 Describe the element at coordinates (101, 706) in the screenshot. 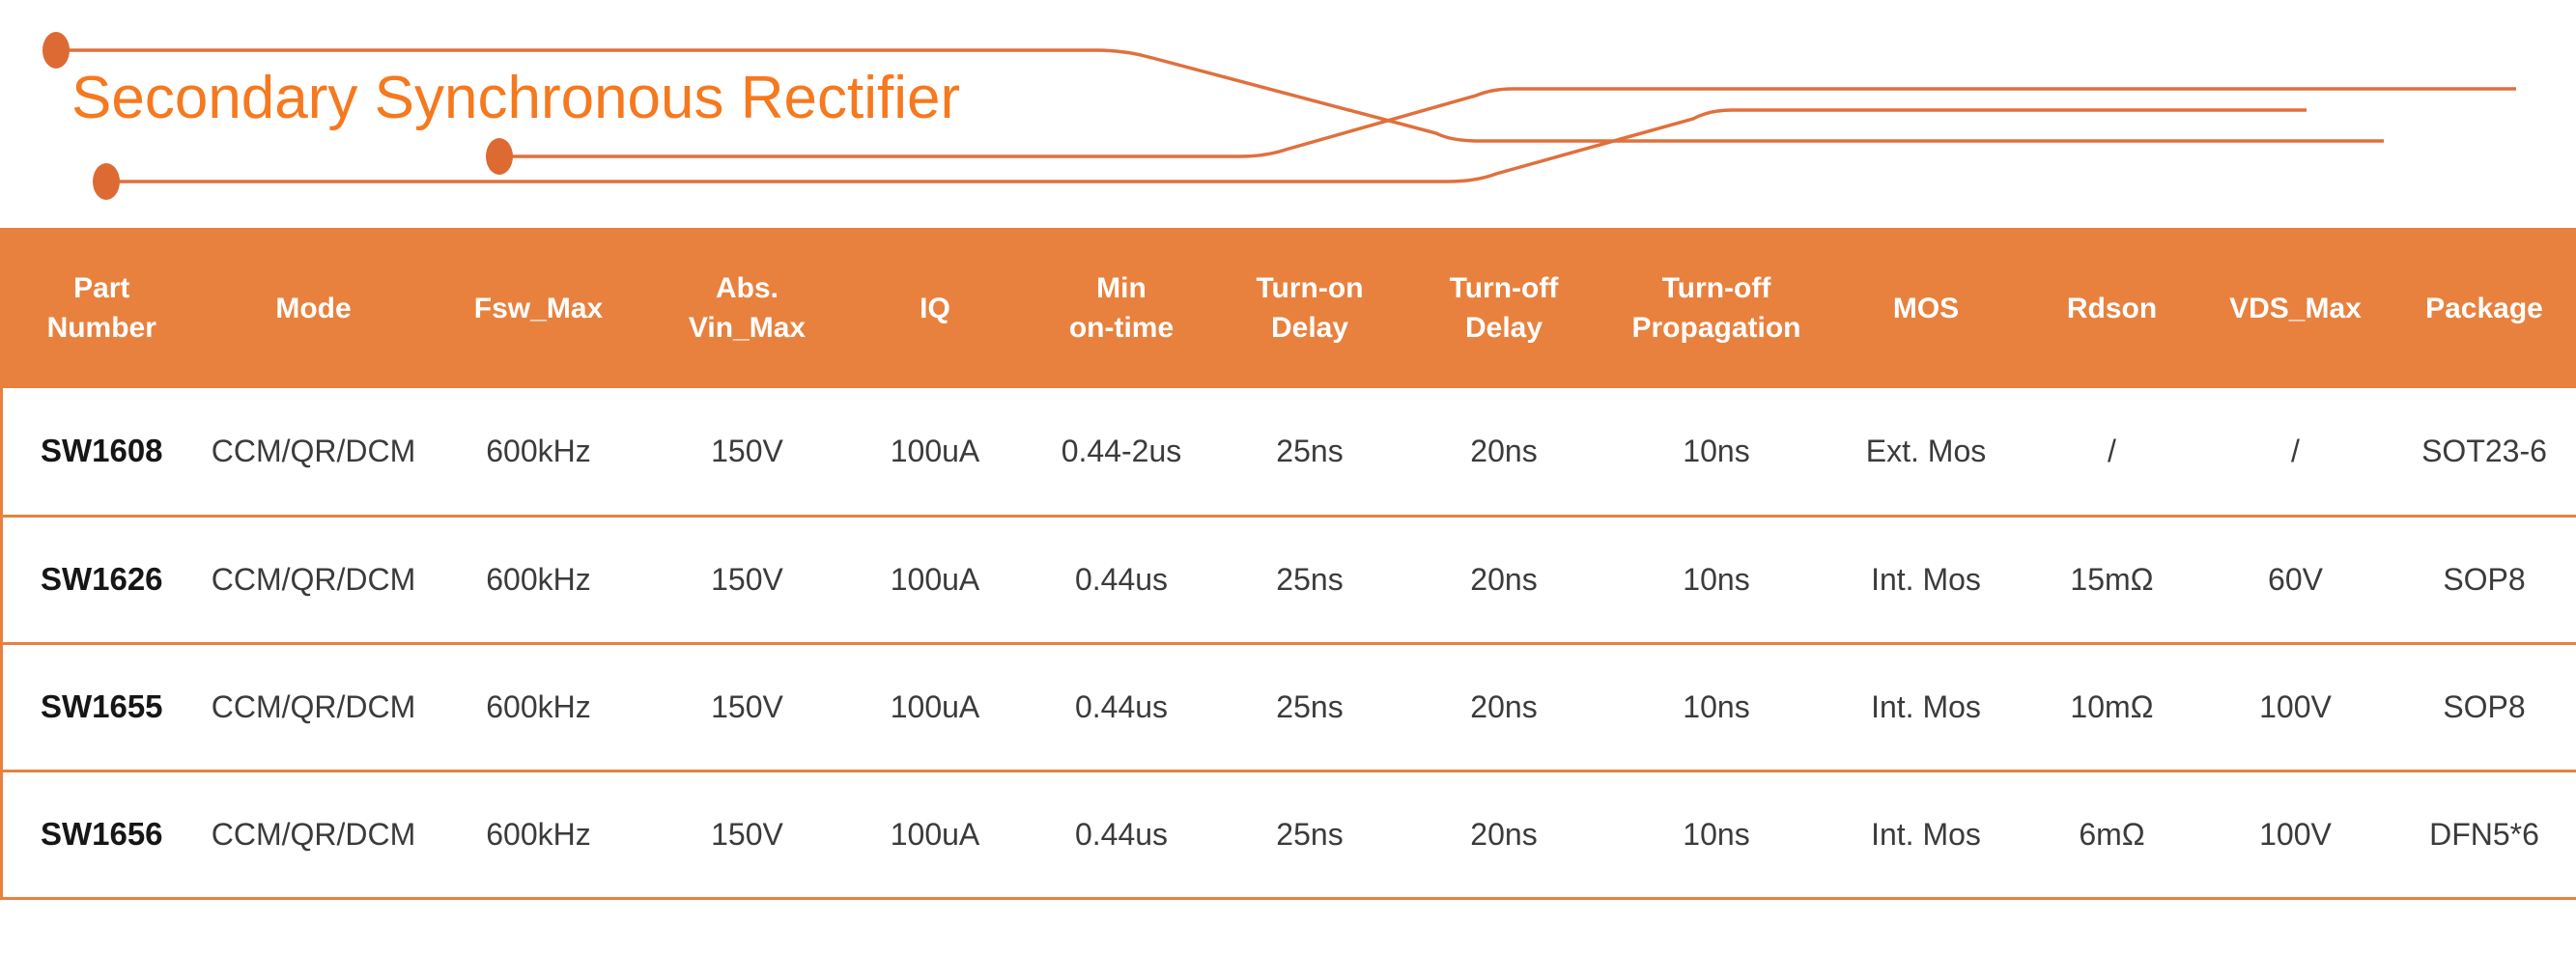

I see `part-number-cell: SW1655` at that location.